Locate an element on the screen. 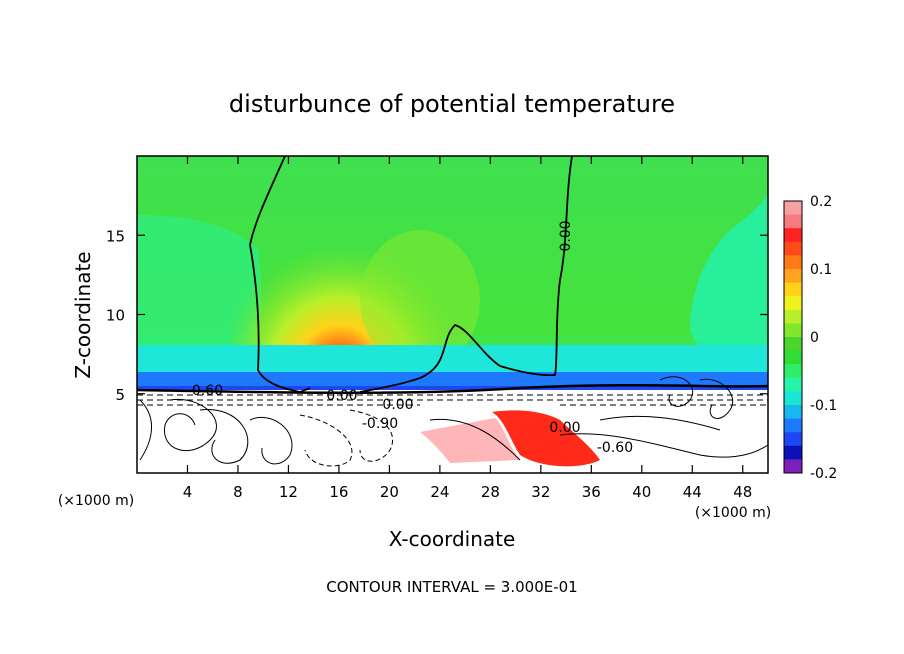  stable-layer-cyan is located at coordinates (452, 361).